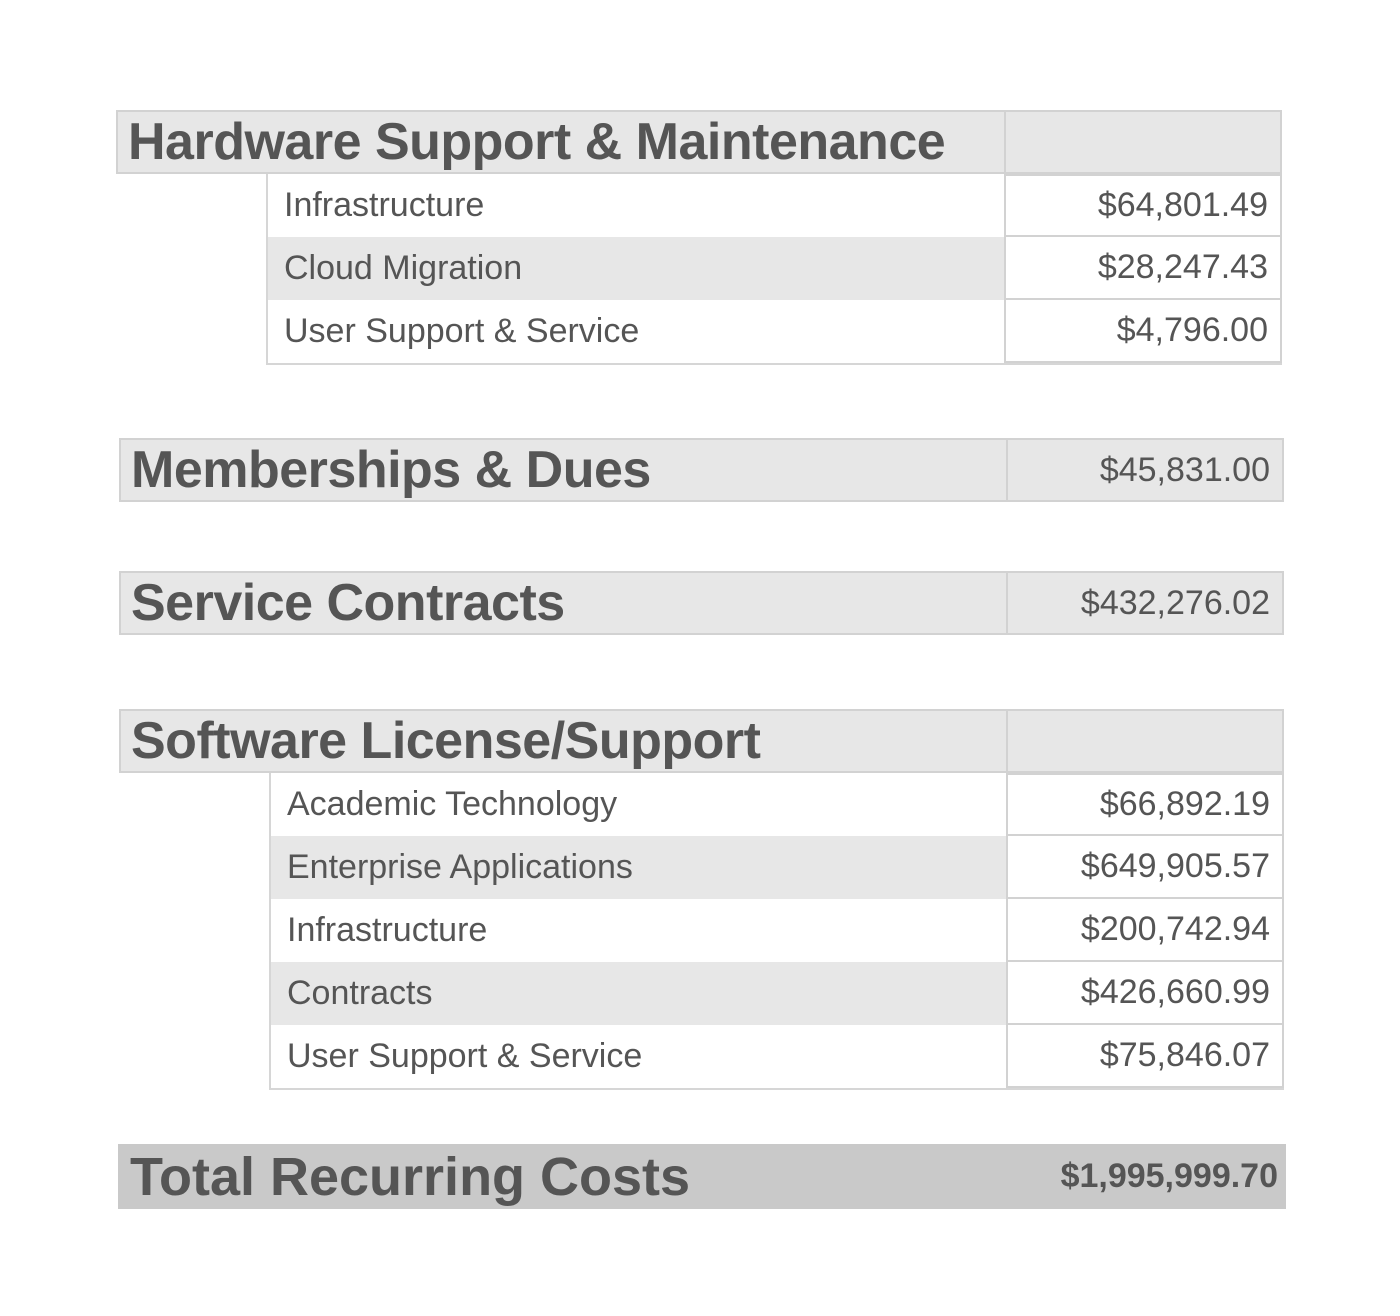 The height and width of the screenshot is (1316, 1400). Describe the element at coordinates (1145, 804) in the screenshot. I see `row-value: $66,892.19` at that location.